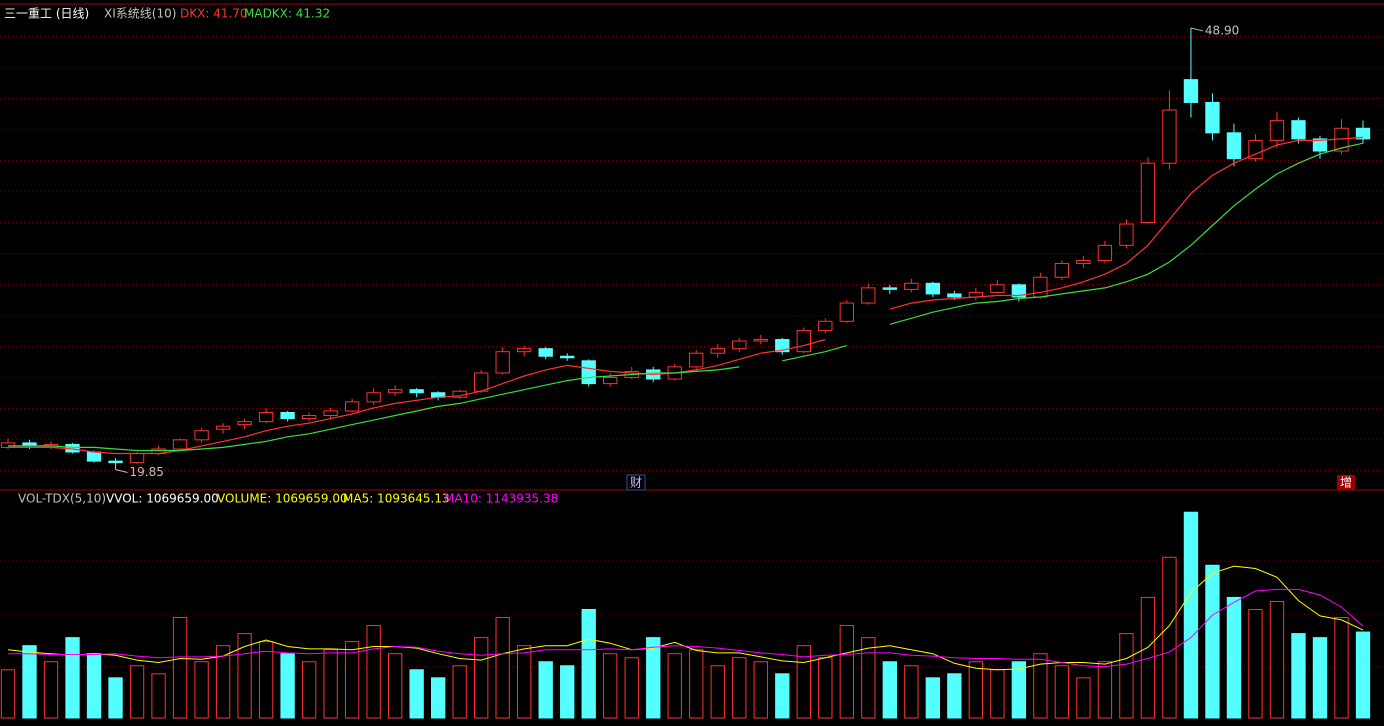  I want to click on volume-title: VOL-TDX(5,10), so click(62, 499).